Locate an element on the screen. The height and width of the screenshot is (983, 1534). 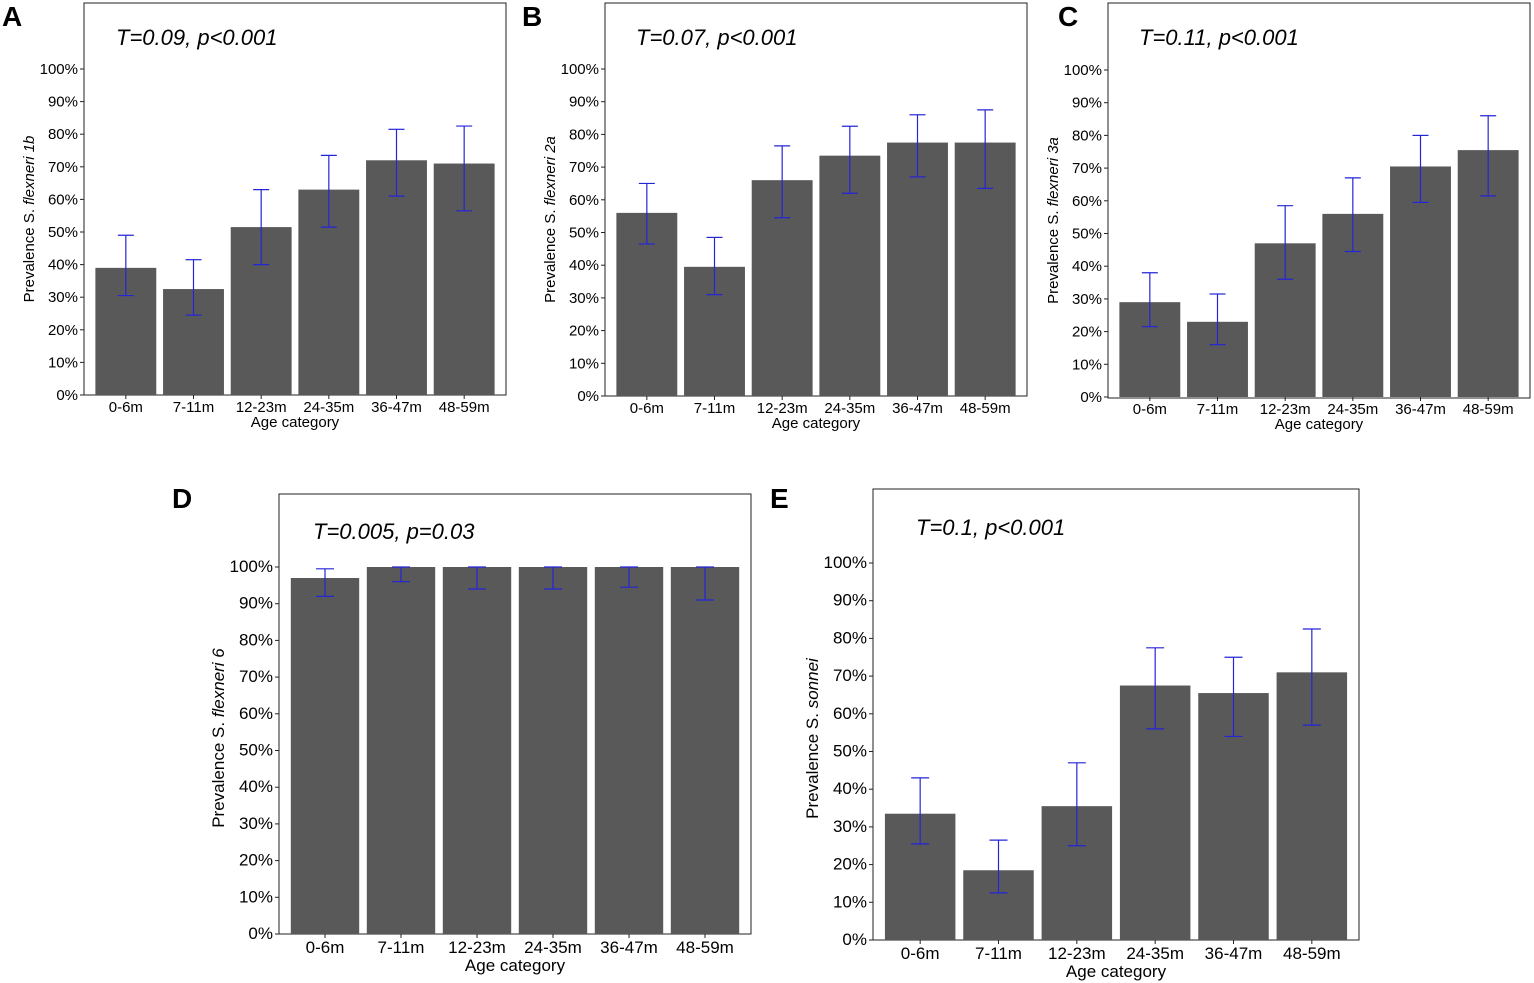
y-axis-label-species: flexneri 6 is located at coordinates (218, 683).